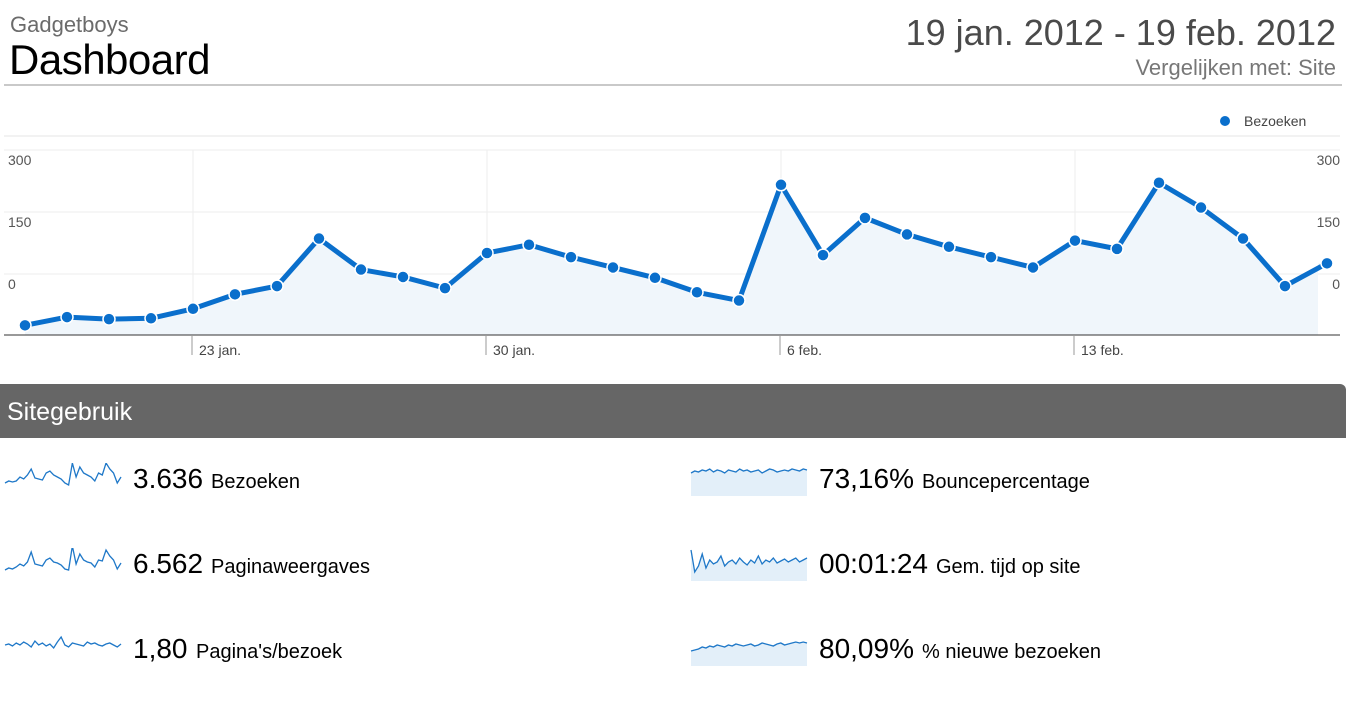  What do you see at coordinates (866, 478) in the screenshot?
I see `metric-value: 73,16%` at bounding box center [866, 478].